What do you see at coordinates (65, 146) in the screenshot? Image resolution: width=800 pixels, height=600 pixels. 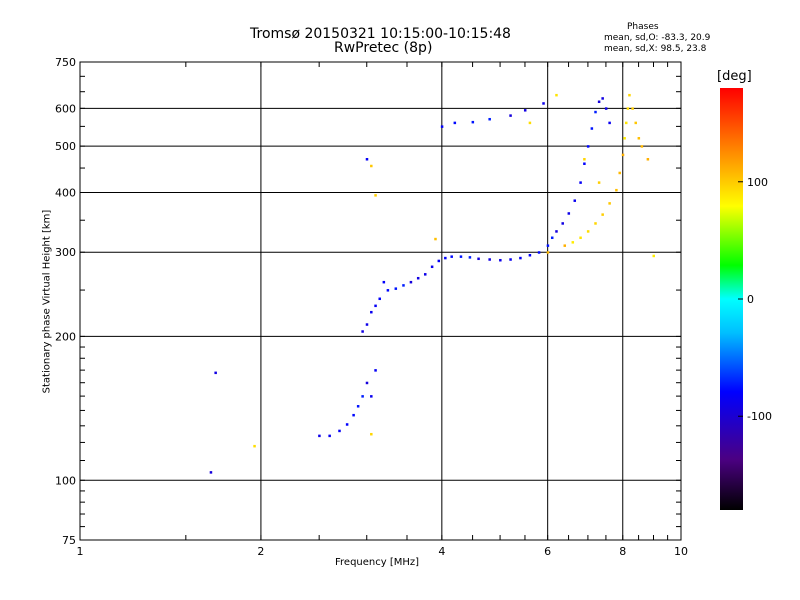 I see `y-tick-label: 500` at bounding box center [65, 146].